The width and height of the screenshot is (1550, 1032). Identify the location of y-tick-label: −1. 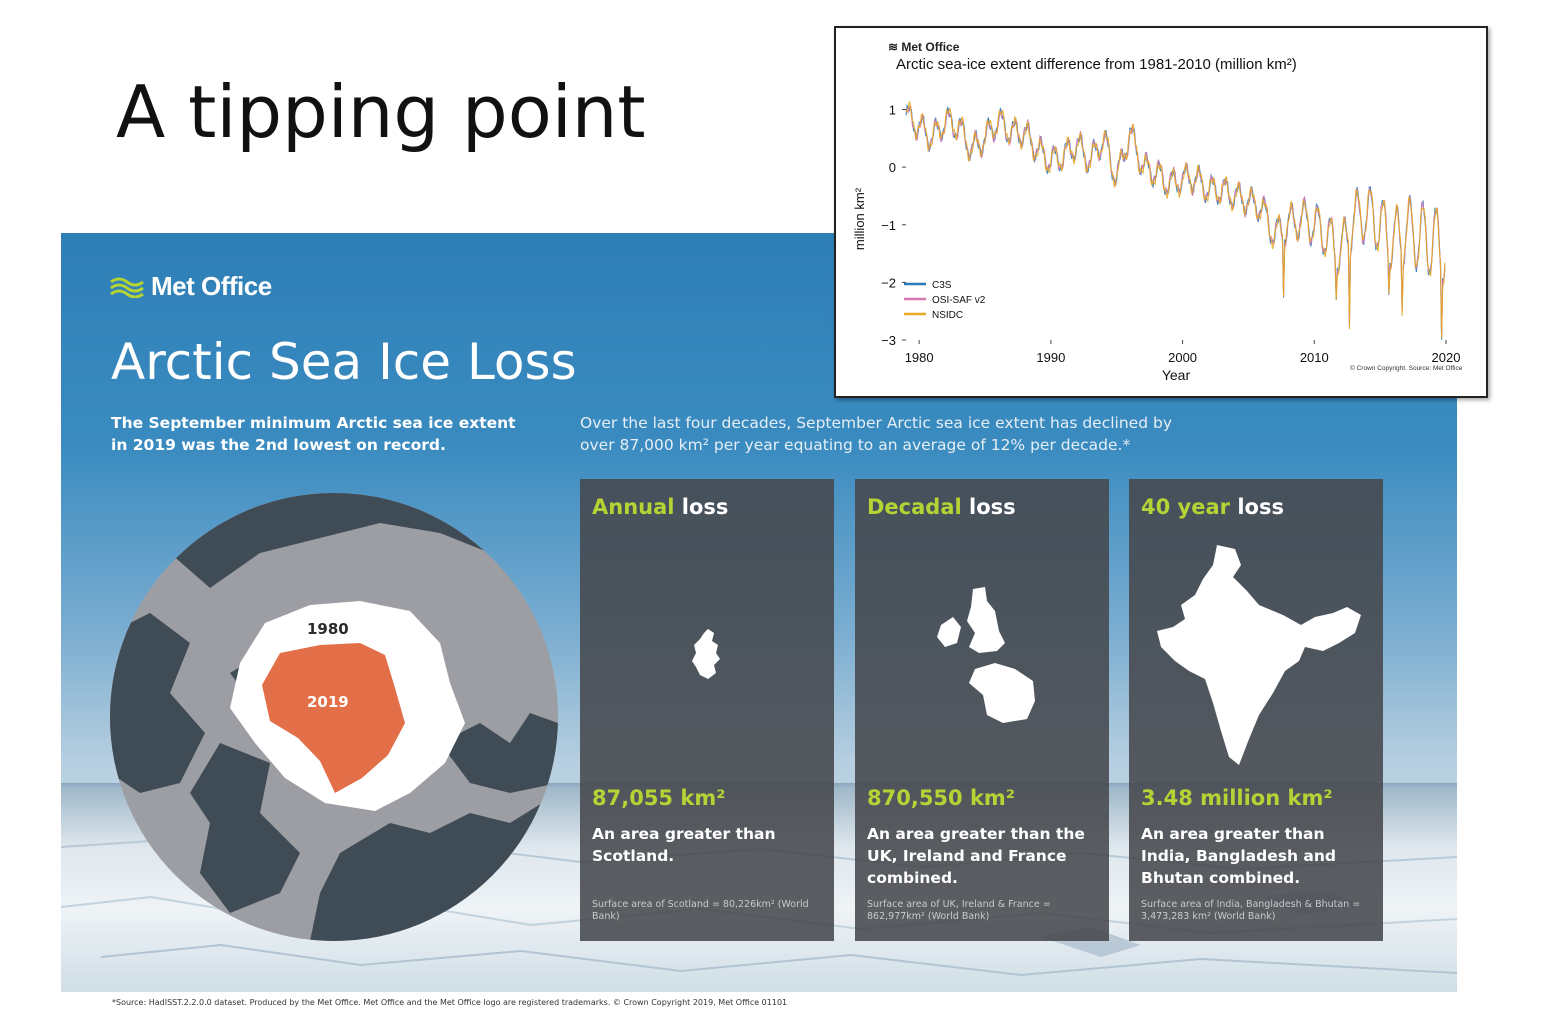
(888, 225).